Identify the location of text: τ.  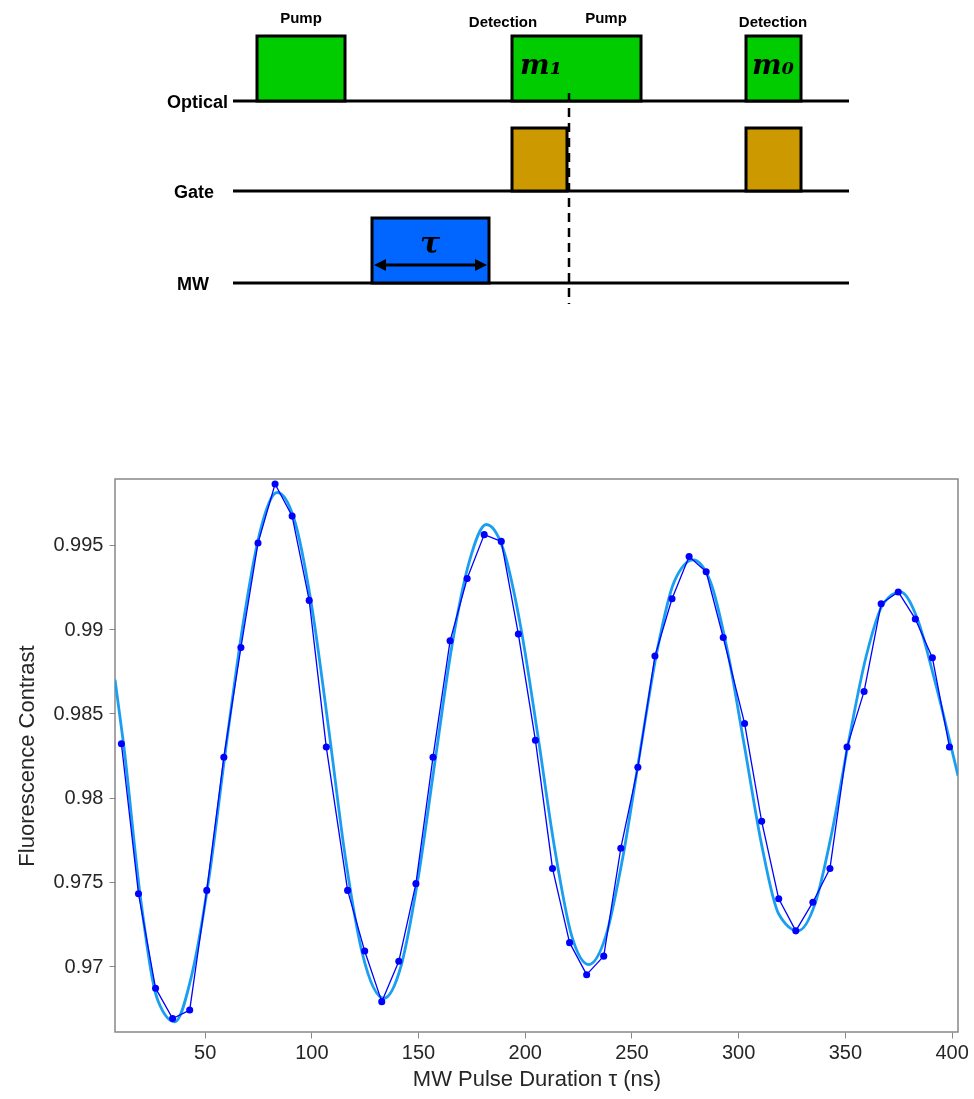
(430, 242).